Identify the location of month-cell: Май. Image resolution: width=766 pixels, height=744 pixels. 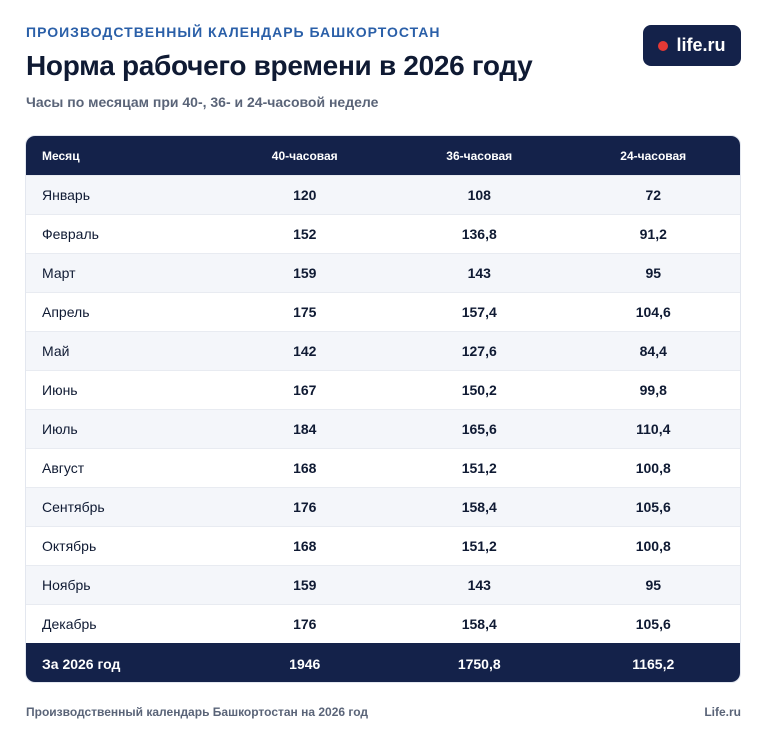
(56, 351).